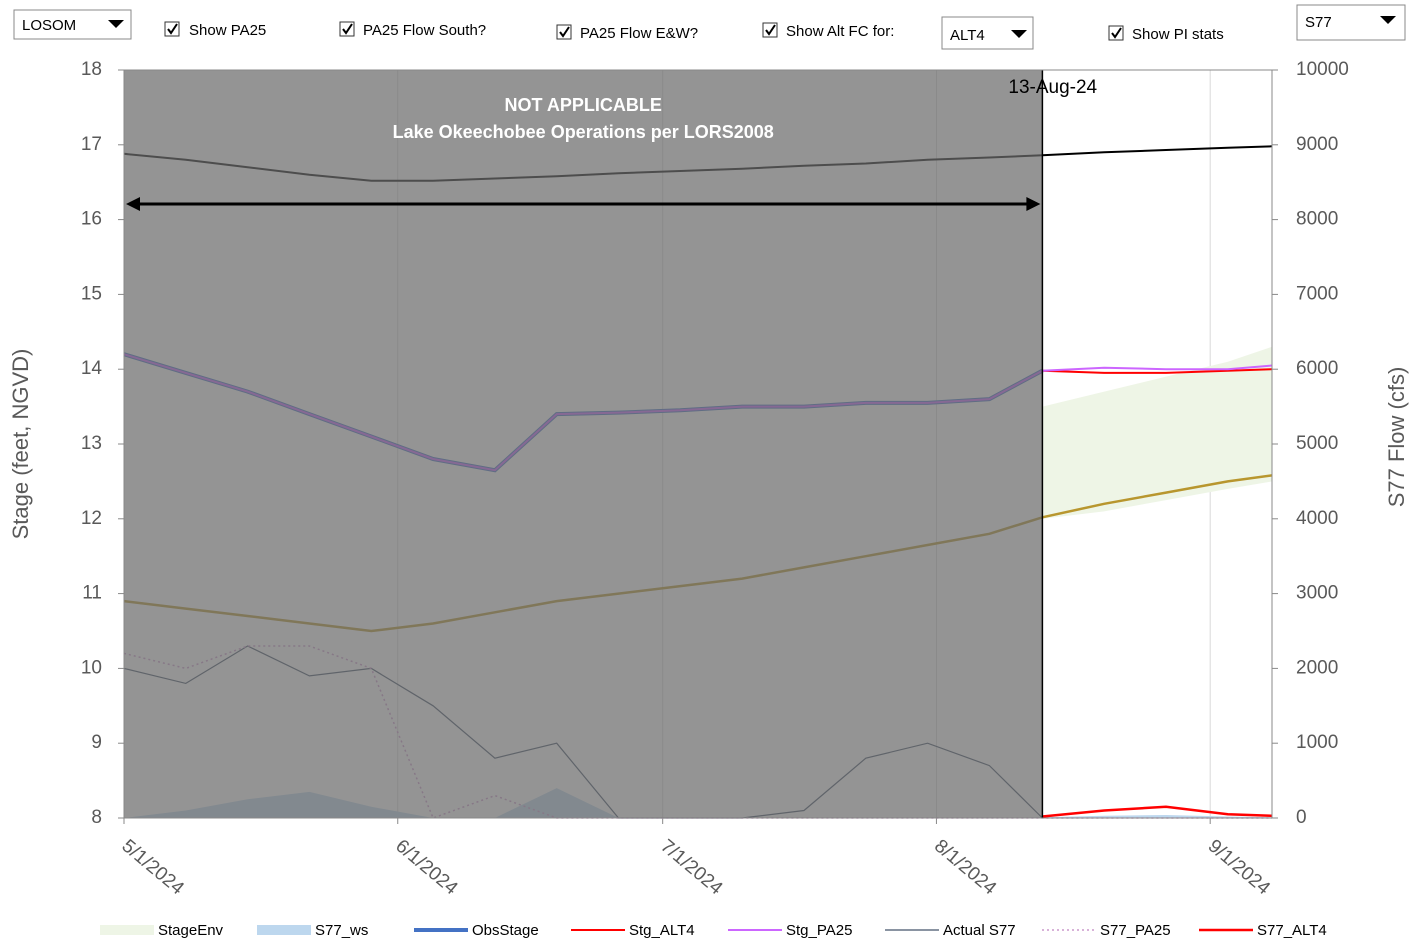  I want to click on y-tick-label: 10, so click(91, 667).